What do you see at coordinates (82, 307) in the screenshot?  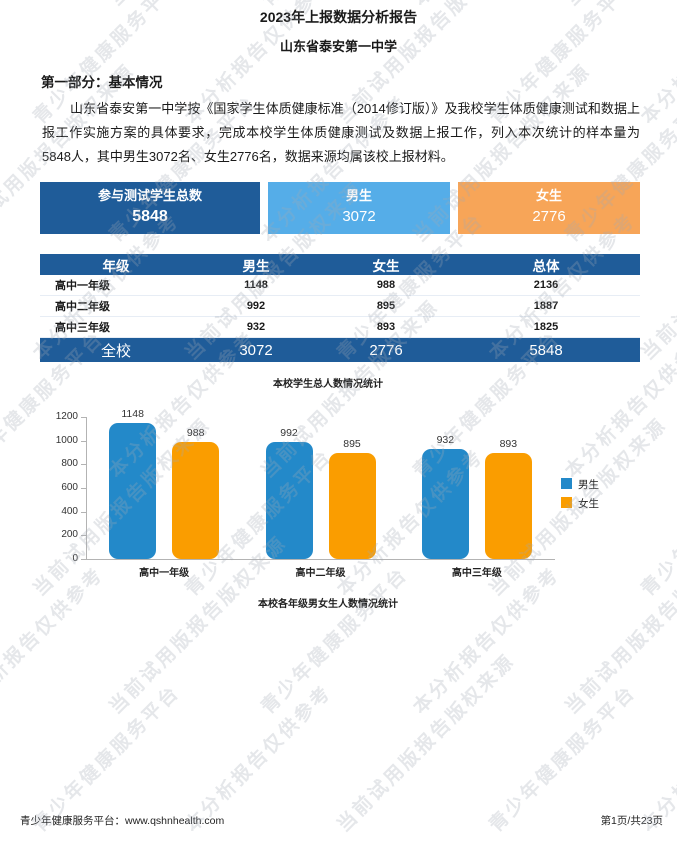 I see `table-cell: 高中二年级` at bounding box center [82, 307].